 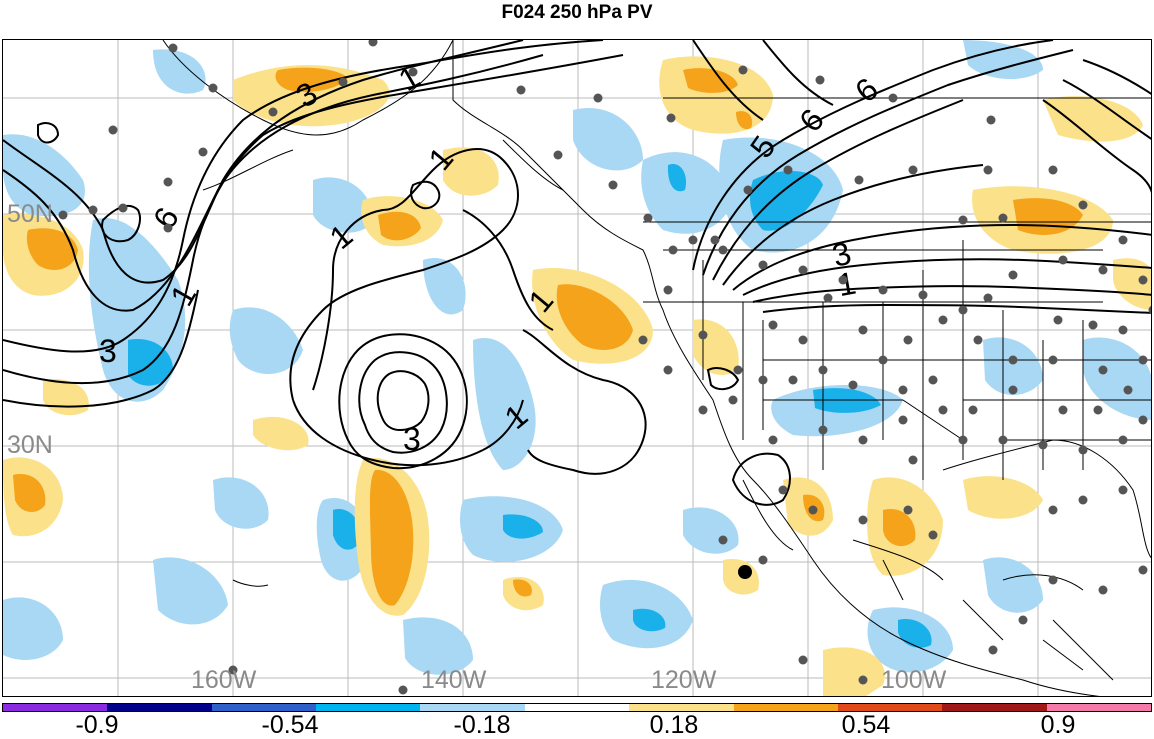 I want to click on highlighted-point-marker, so click(x=745, y=572).